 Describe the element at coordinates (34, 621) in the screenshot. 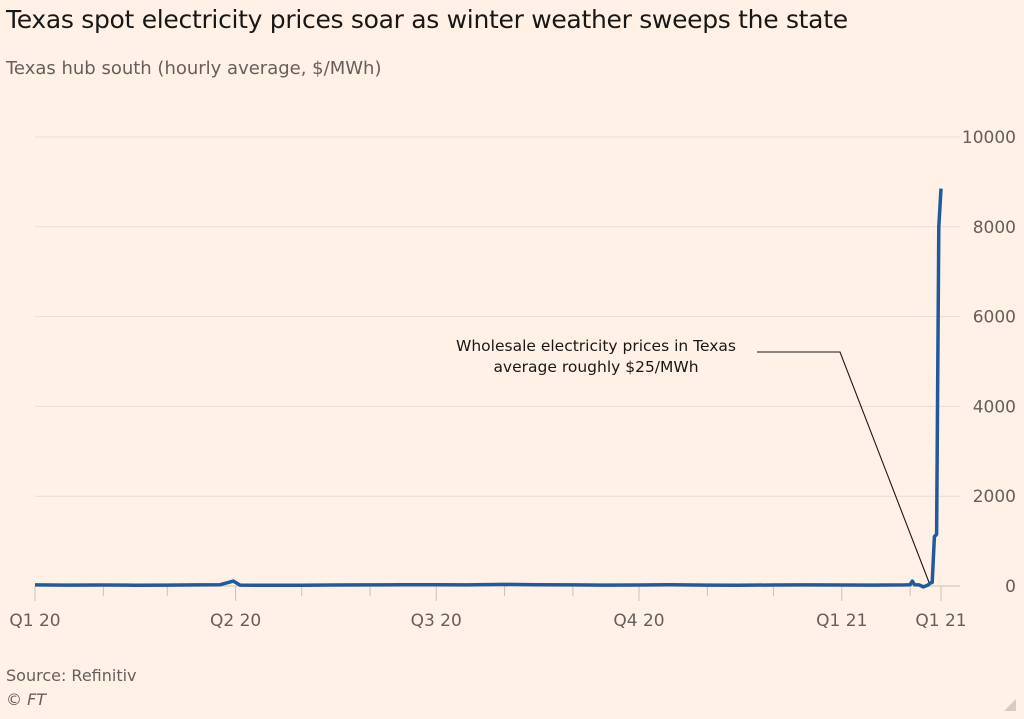

I see `x-tick-label: Q1 20` at that location.